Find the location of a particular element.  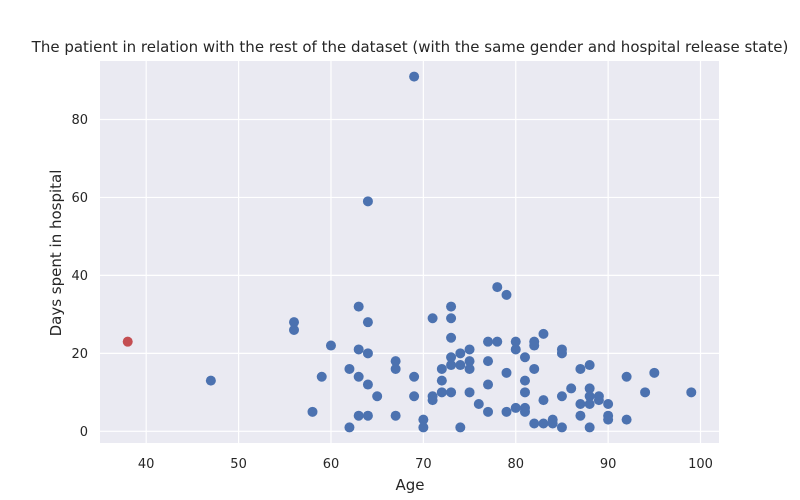

x-tick-label: 100 is located at coordinates (700, 464).